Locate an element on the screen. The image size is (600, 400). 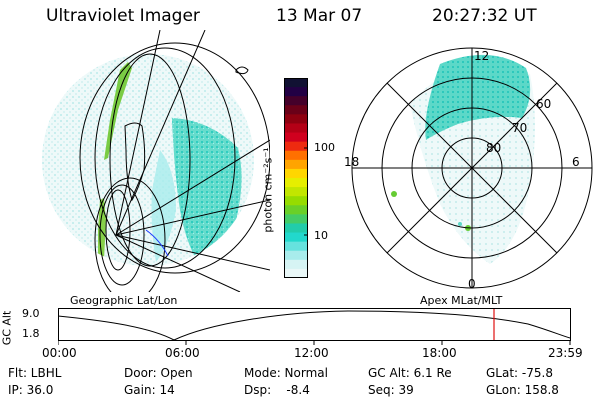
mlat-label-70: 70 is located at coordinates (519, 128).